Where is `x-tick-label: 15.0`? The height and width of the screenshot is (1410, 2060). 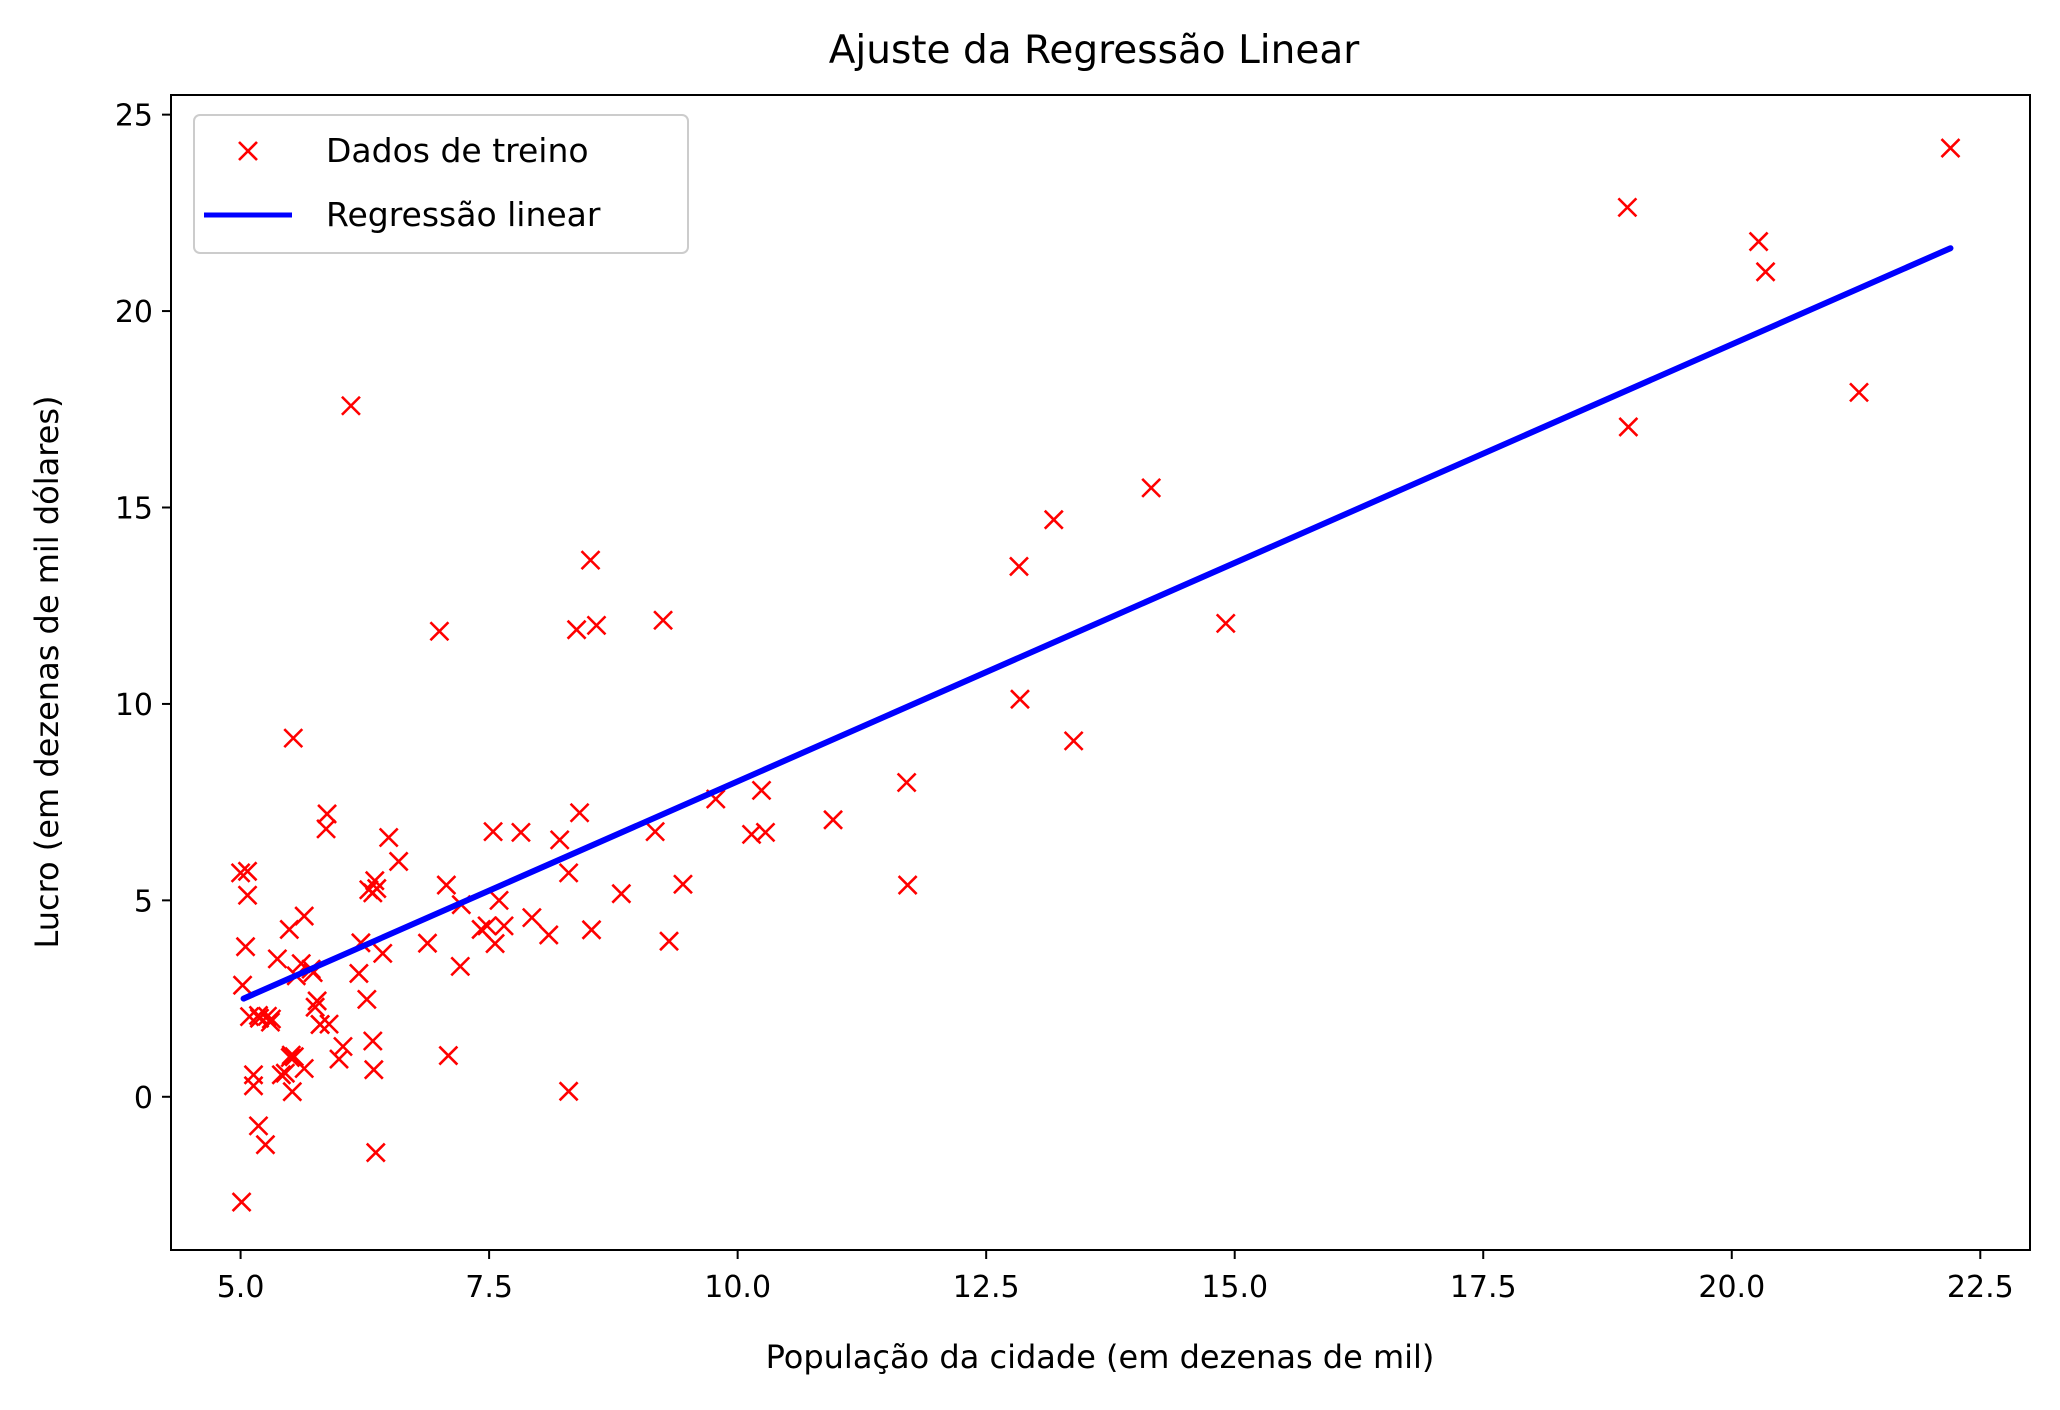 x-tick-label: 15.0 is located at coordinates (1234, 1287).